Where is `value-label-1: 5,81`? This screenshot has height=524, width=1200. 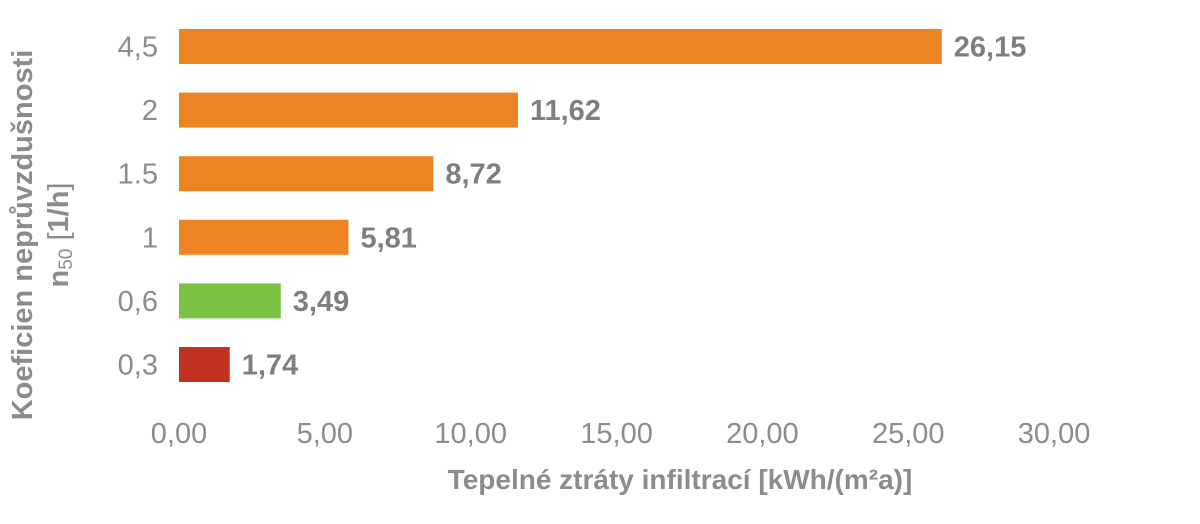
value-label-1: 5,81 is located at coordinates (388, 238).